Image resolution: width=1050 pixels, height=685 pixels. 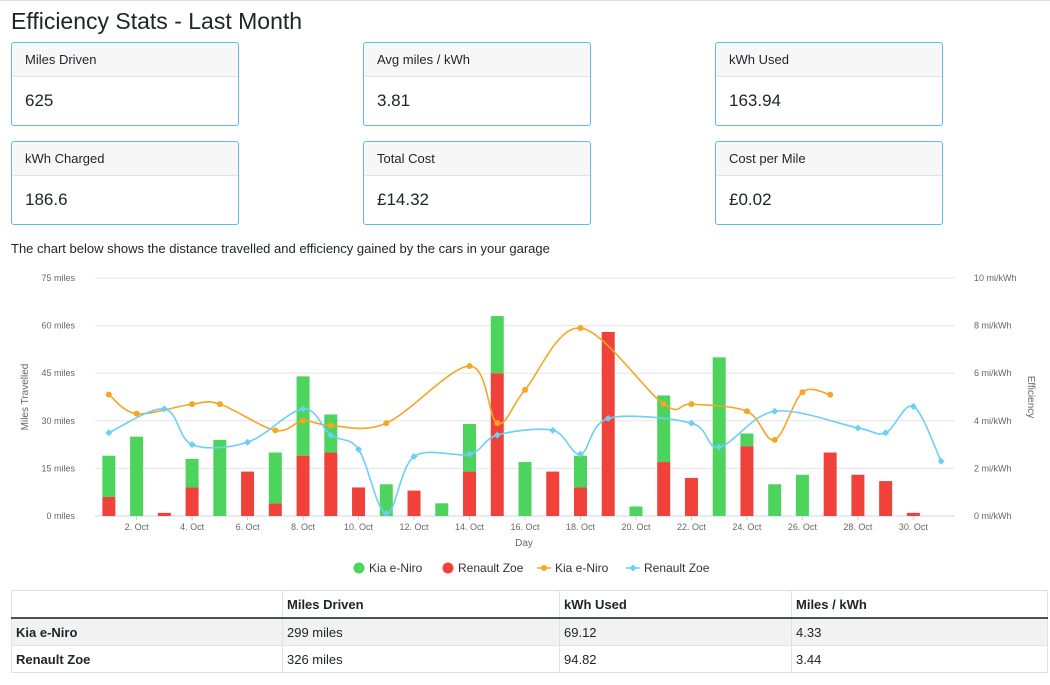 What do you see at coordinates (993, 373) in the screenshot?
I see `right-axis-tick-label: 6 mi/kWh` at bounding box center [993, 373].